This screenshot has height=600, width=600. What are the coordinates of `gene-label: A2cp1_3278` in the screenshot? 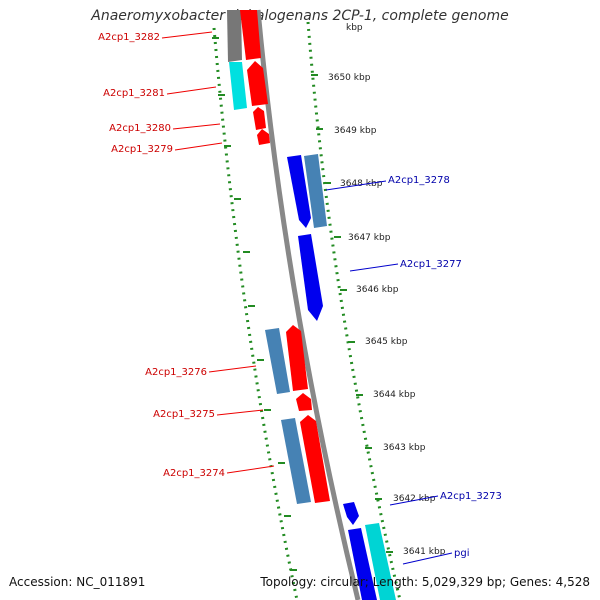 It's located at (419, 180).